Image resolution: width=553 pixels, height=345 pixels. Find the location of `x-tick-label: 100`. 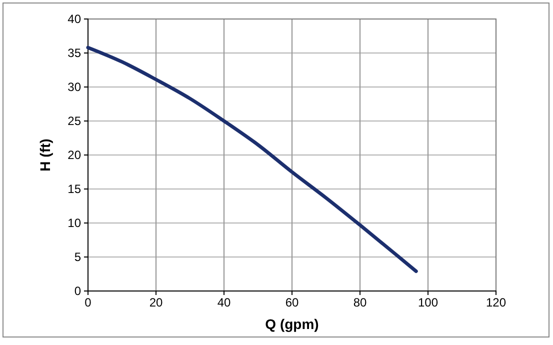

x-tick-label: 100 is located at coordinates (428, 303).